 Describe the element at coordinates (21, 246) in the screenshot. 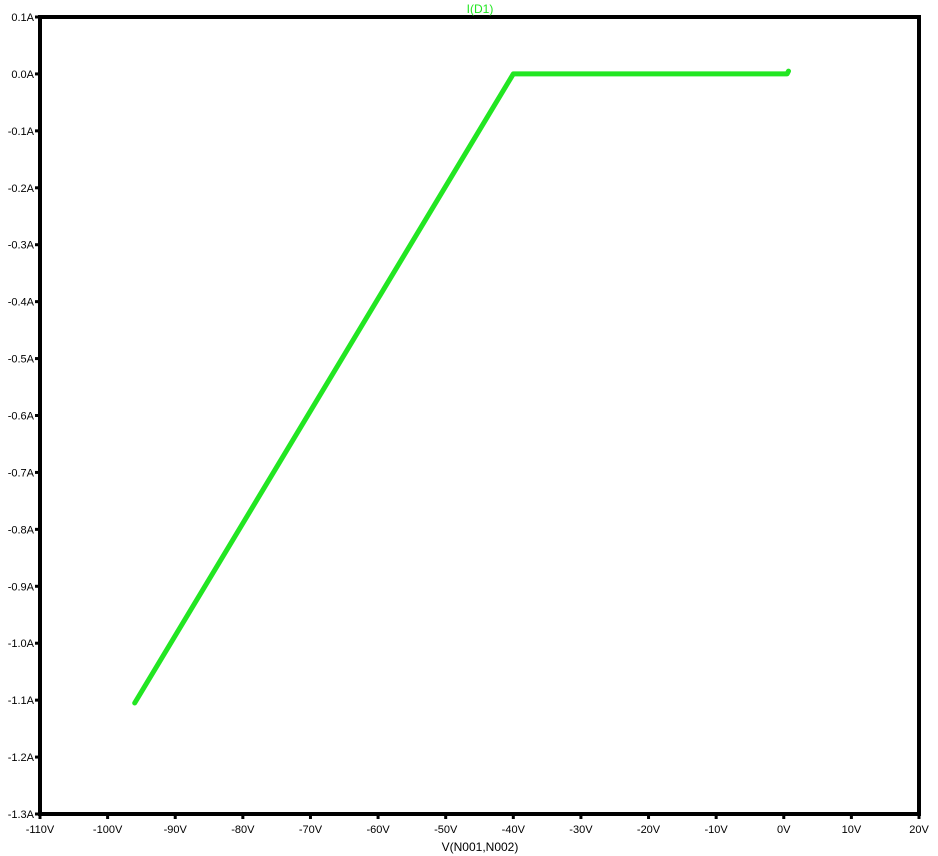

I see `y-tick-label: -0.3A` at that location.